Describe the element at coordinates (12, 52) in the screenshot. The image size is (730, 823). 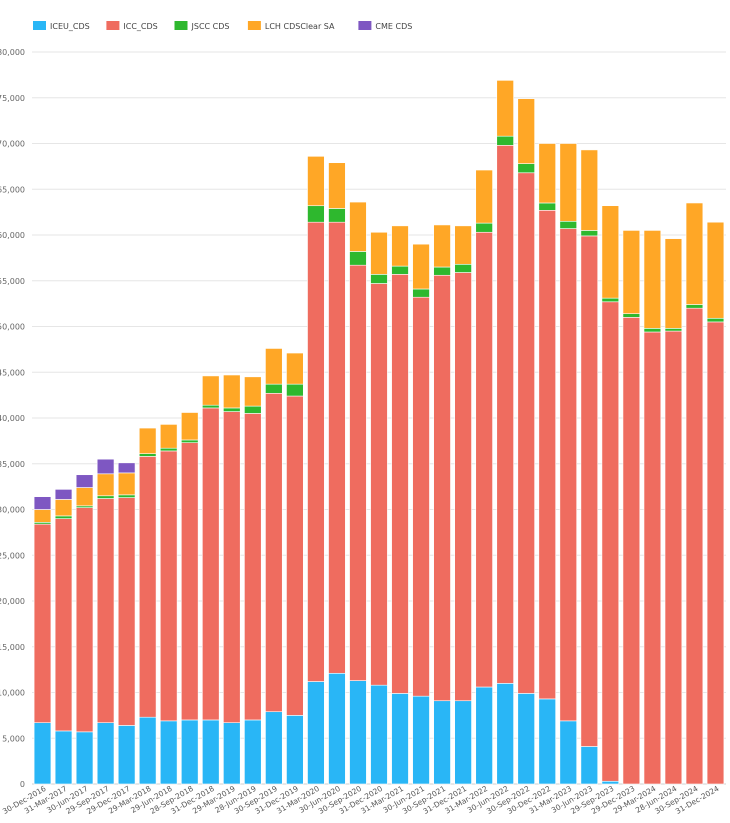
I see `y-tick-label: 80,000` at that location.